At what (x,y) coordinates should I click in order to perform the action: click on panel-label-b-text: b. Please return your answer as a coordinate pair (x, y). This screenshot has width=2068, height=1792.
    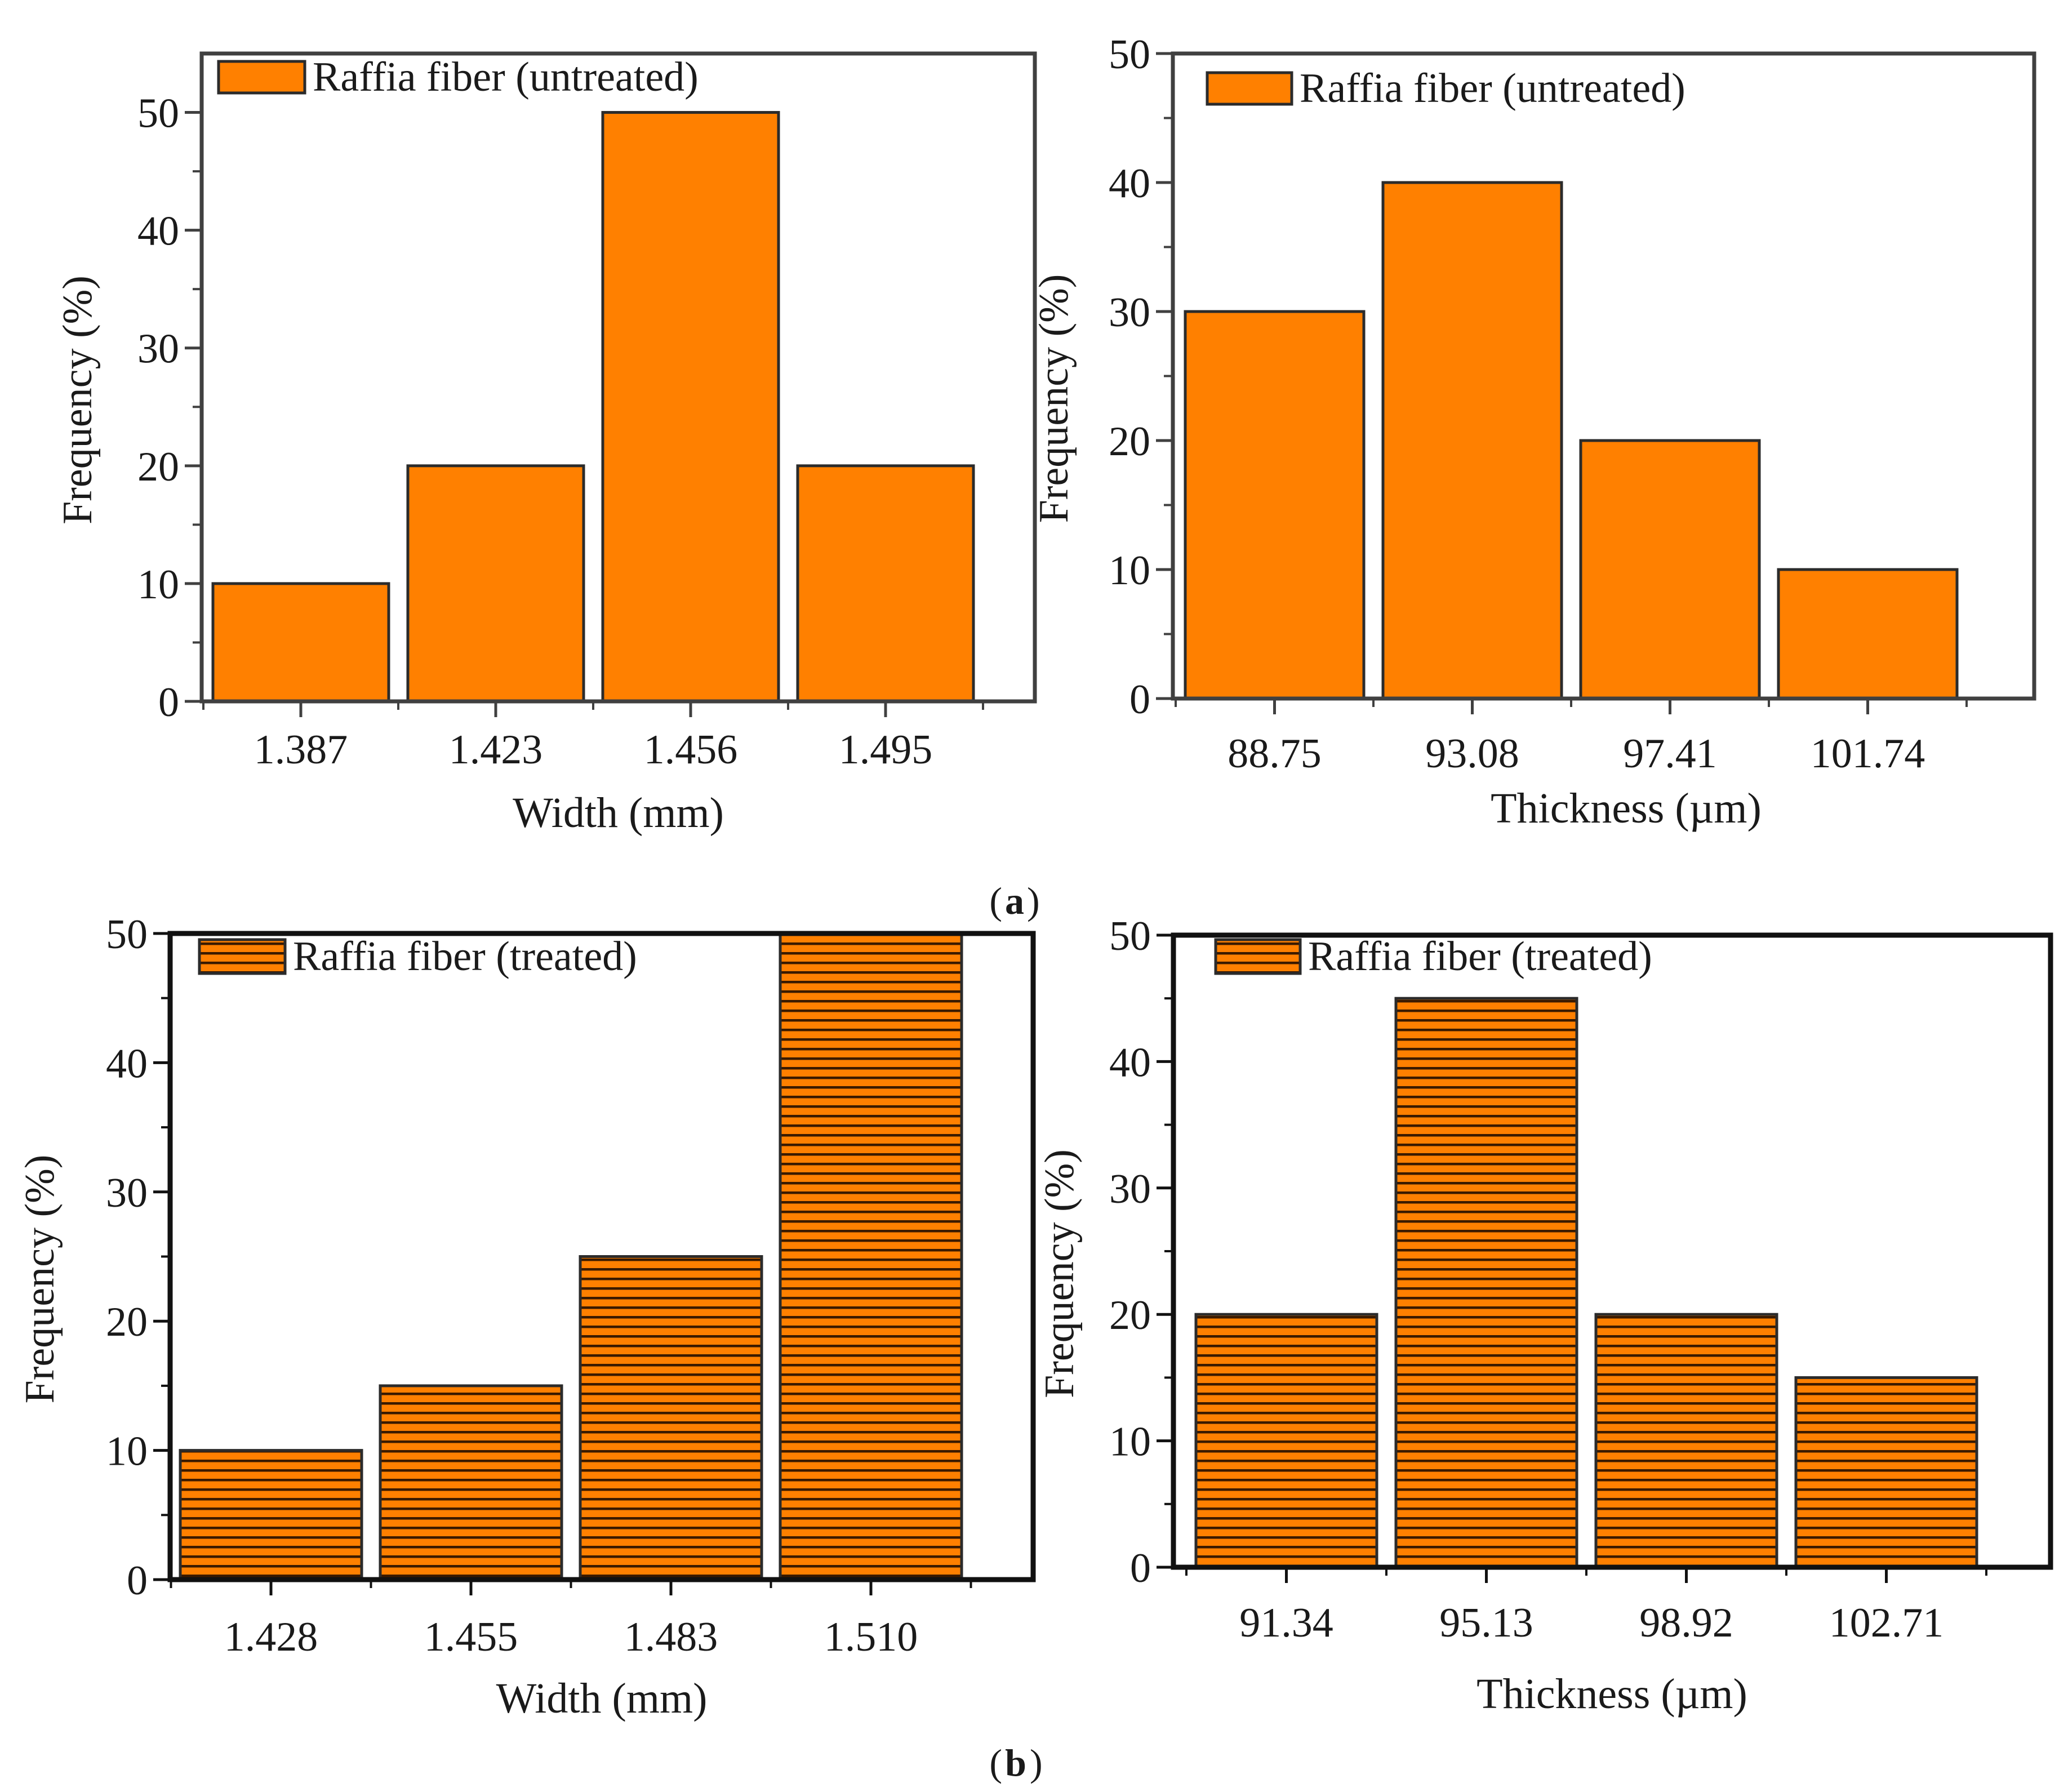
    Looking at the image, I should click on (1016, 1763).